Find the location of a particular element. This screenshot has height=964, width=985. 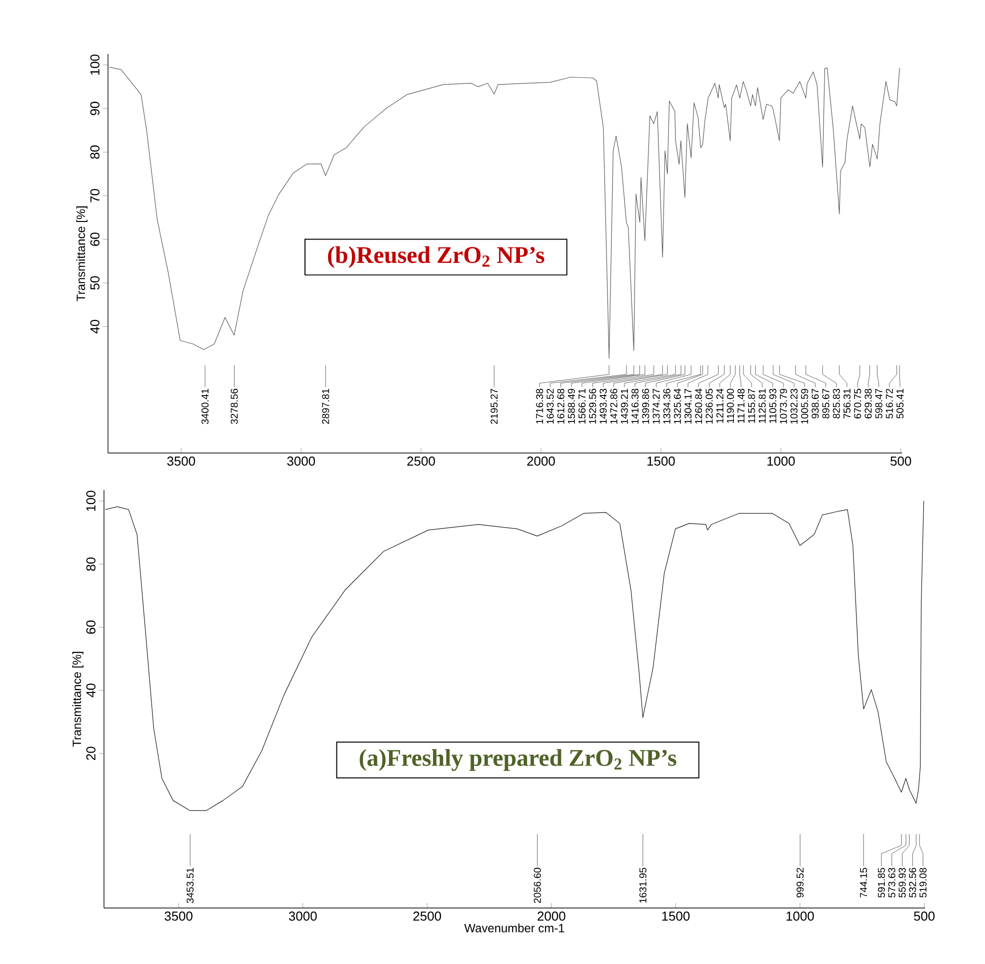

annotation: 1529.56 is located at coordinates (592, 406).